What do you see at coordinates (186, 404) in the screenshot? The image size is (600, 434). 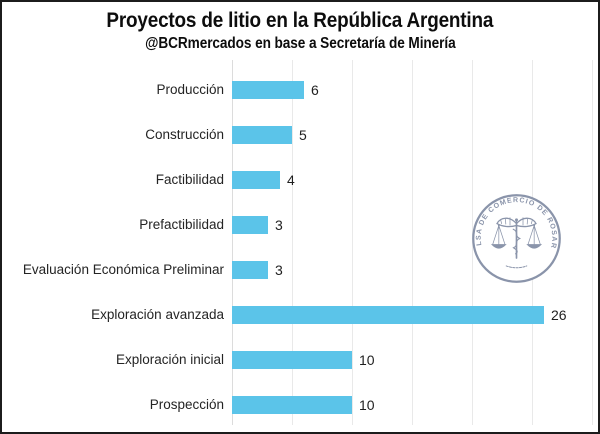 I see `category-label: Prospección` at bounding box center [186, 404].